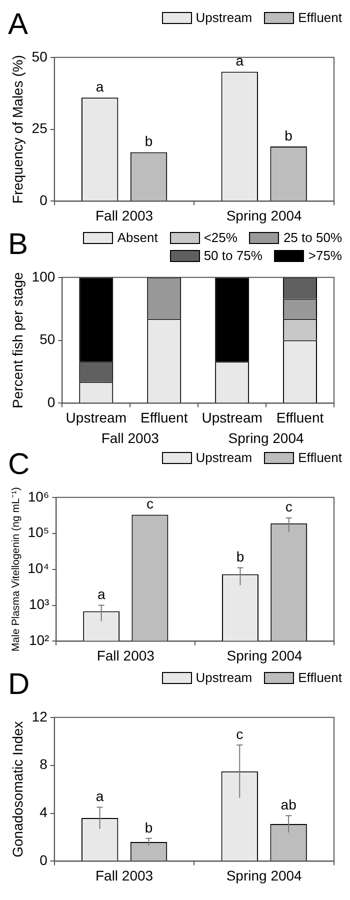 Image resolution: width=350 pixels, height=900 pixels. What do you see at coordinates (39, 640) in the screenshot?
I see `y-tick-label: 10²` at bounding box center [39, 640].